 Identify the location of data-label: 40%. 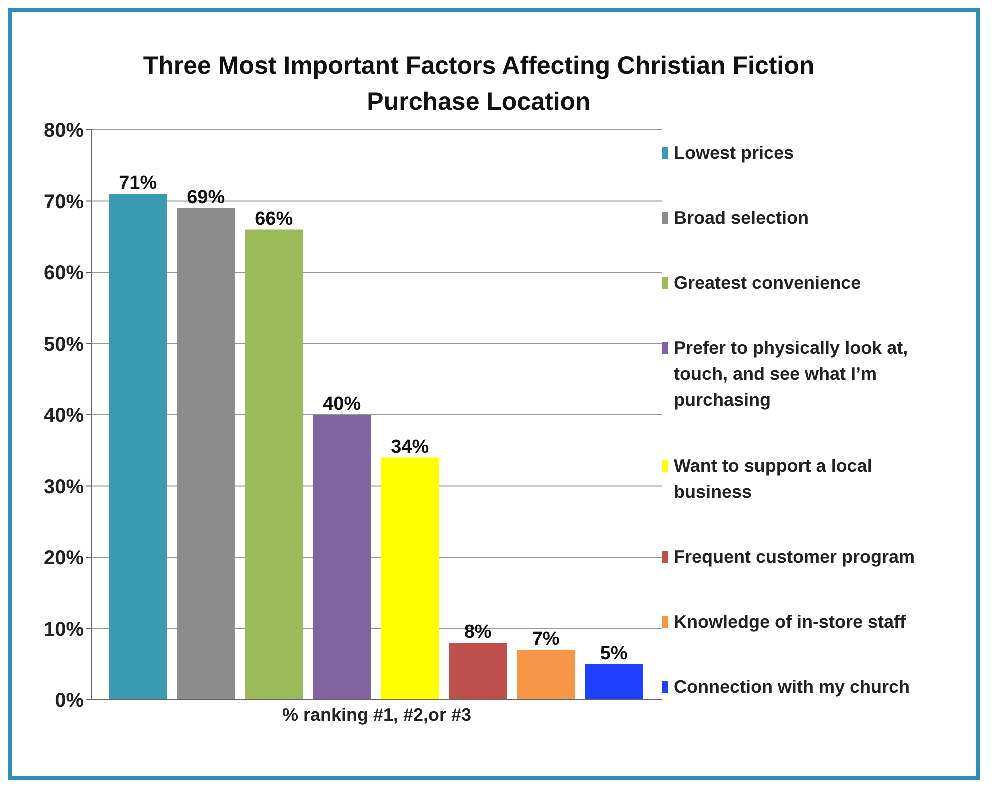
(342, 404).